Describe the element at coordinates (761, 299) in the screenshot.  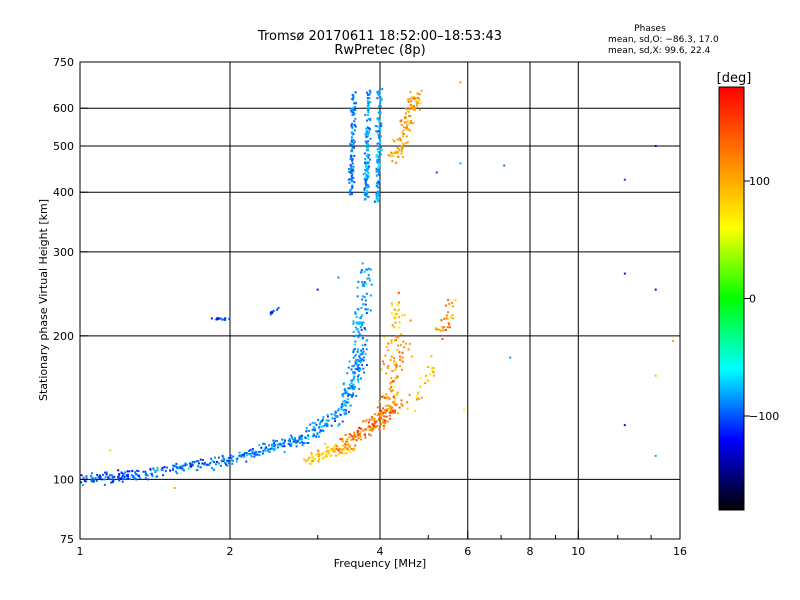
I see `colorbar-ticks: 100 0 −100` at that location.